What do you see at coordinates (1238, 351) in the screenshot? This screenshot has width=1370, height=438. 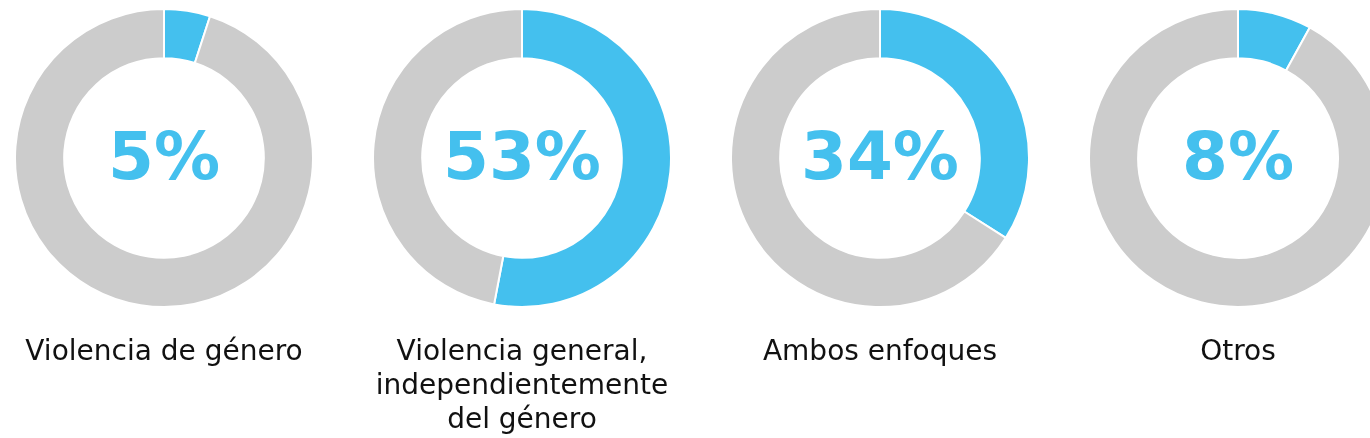 I see `text: Otros` at bounding box center [1238, 351].